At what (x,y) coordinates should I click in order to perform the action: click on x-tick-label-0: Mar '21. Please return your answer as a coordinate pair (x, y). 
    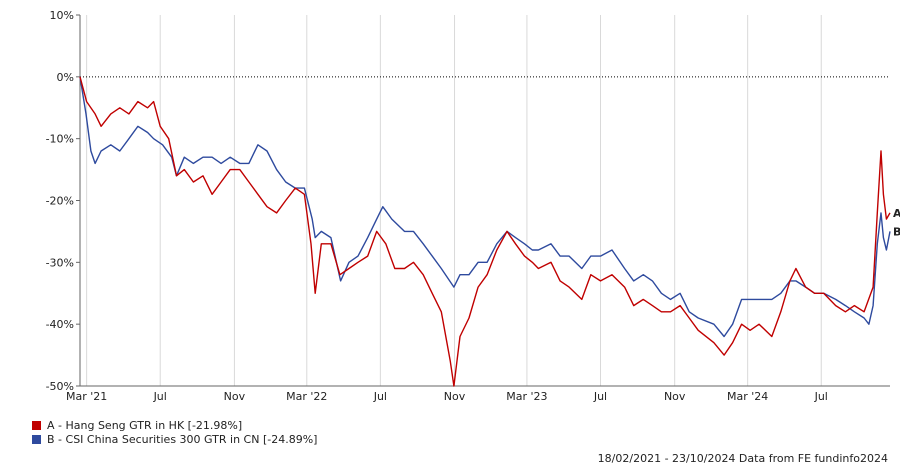
    Looking at the image, I should click on (86, 396).